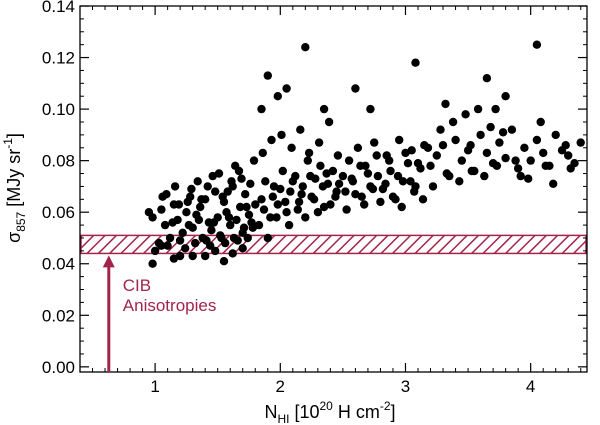 This screenshot has width=600, height=425. Describe the element at coordinates (405, 386) in the screenshot. I see `x-tick-label: 3` at that location.